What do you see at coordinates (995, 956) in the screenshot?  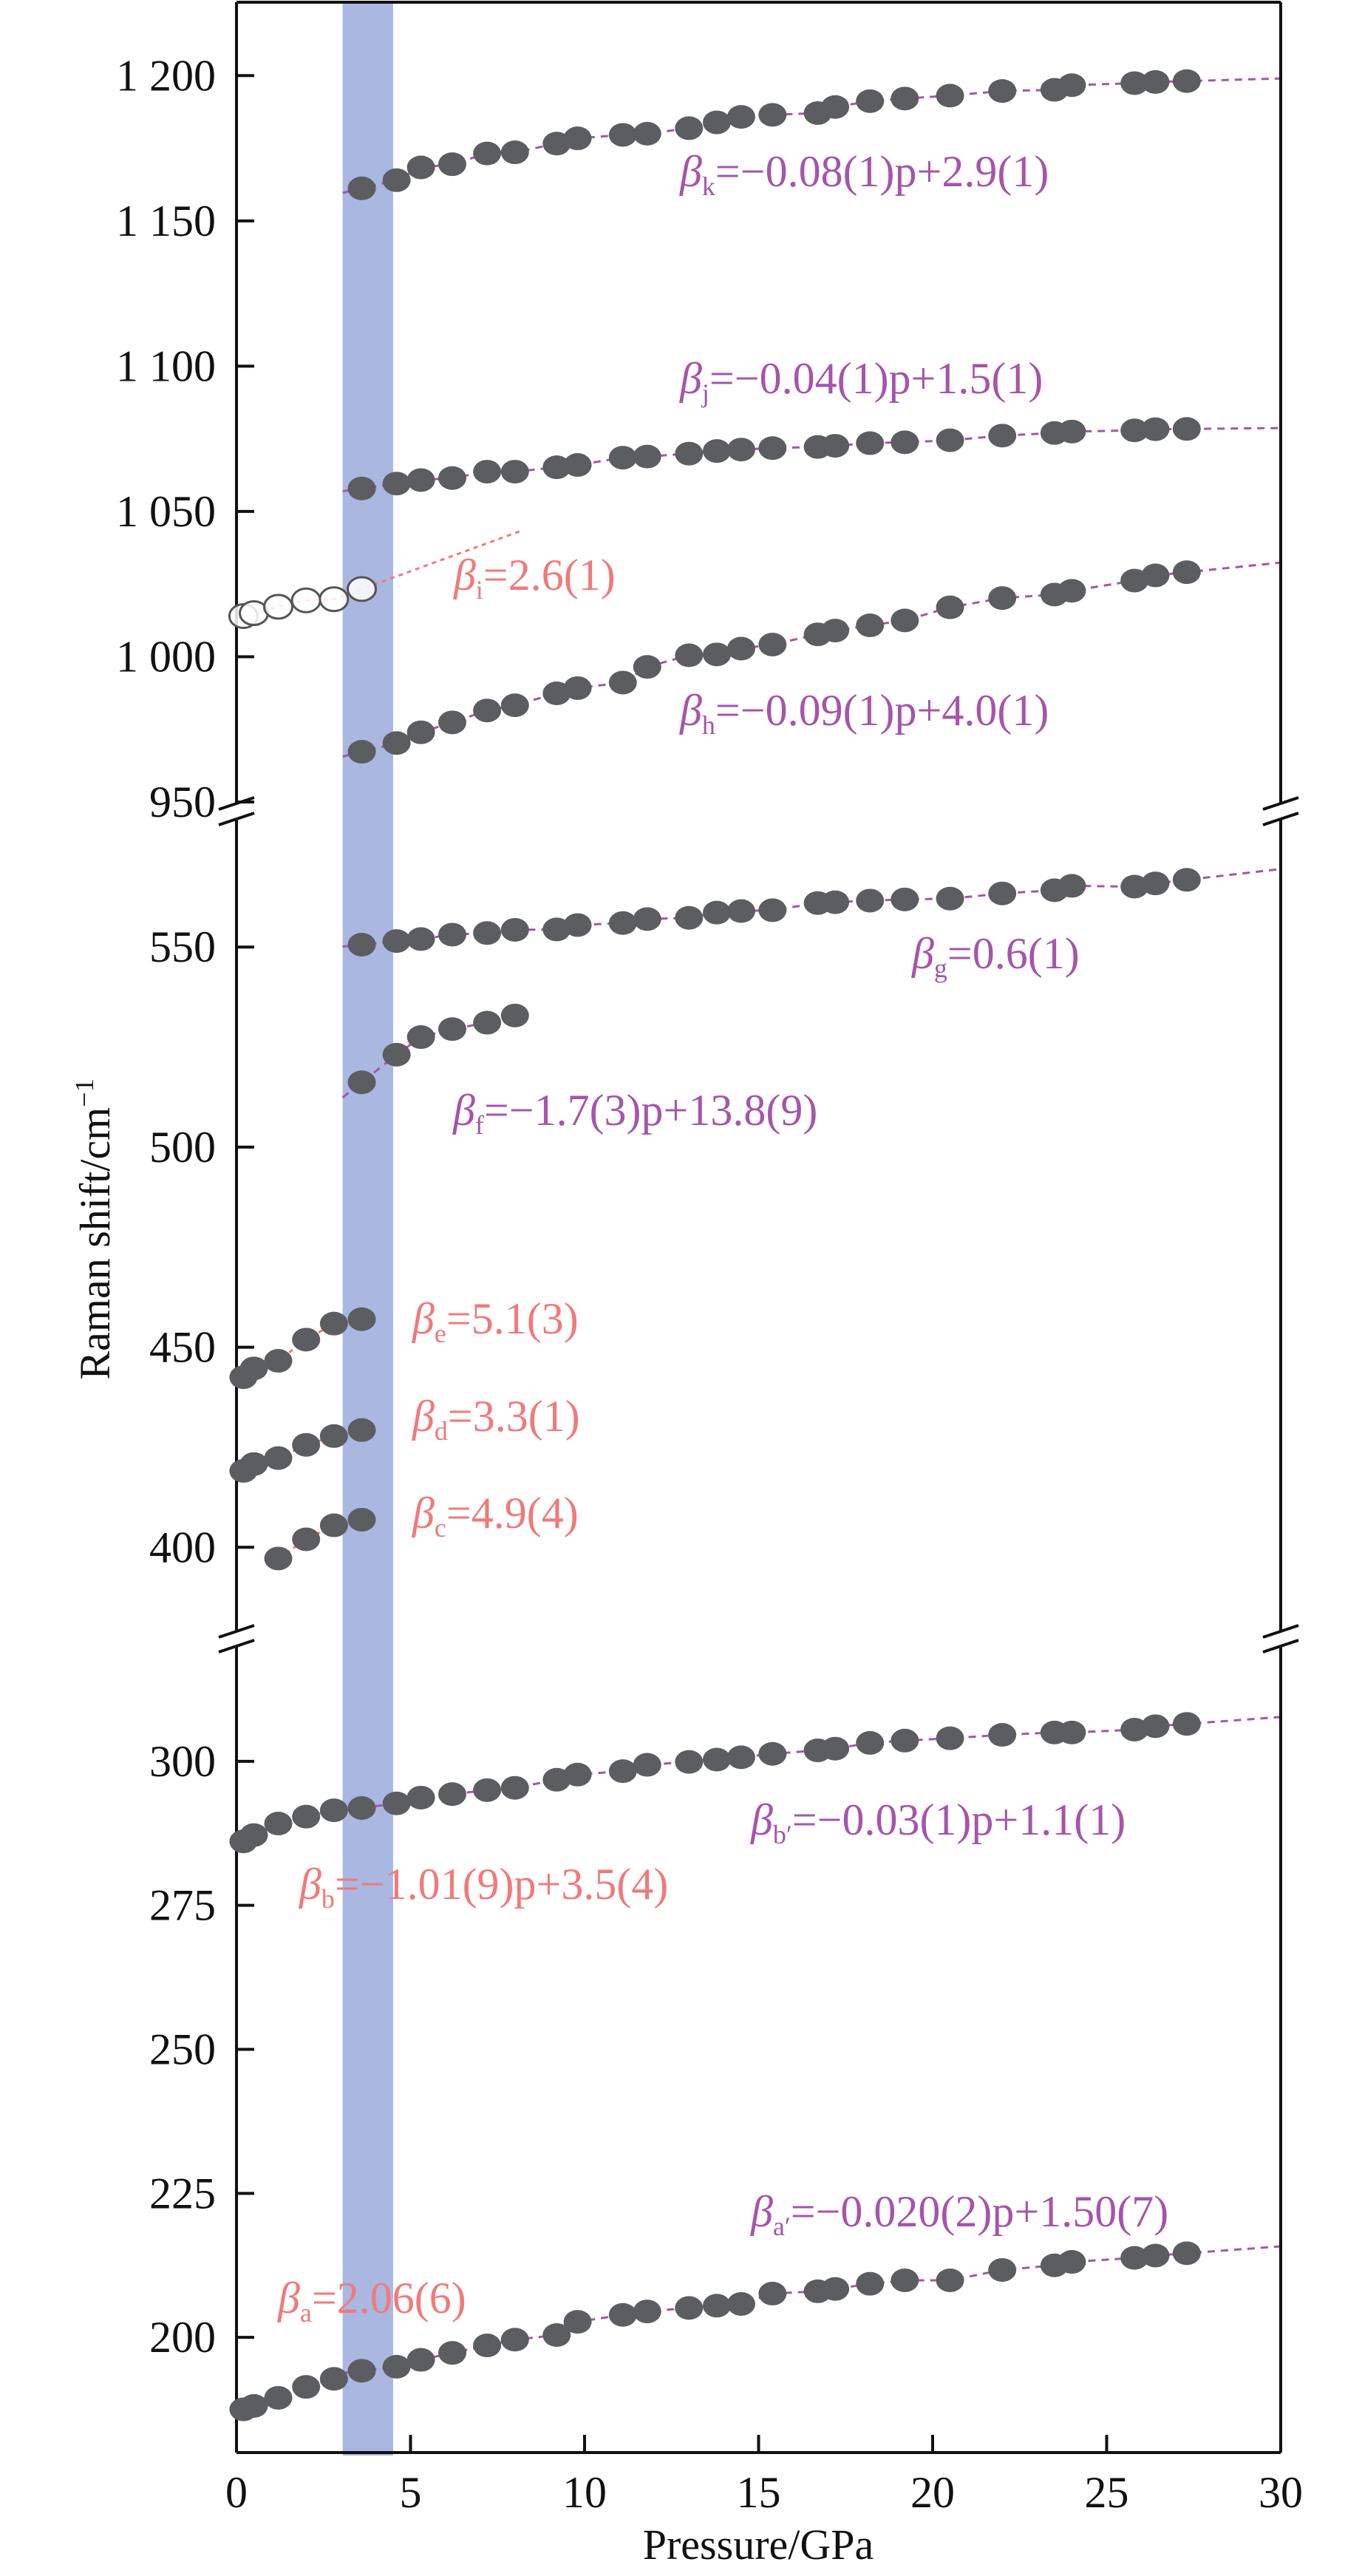 I see `fit-annotation-g: βg=0.6(1)` at bounding box center [995, 956].